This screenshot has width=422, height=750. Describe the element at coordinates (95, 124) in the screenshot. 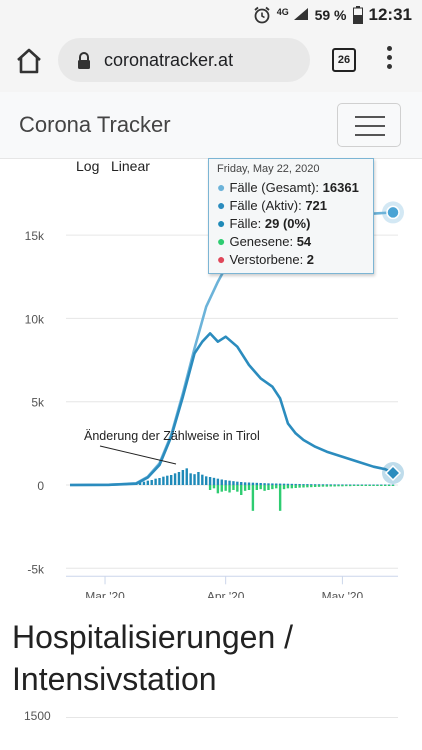

I see `site-brand: Corona Tracker` at that location.